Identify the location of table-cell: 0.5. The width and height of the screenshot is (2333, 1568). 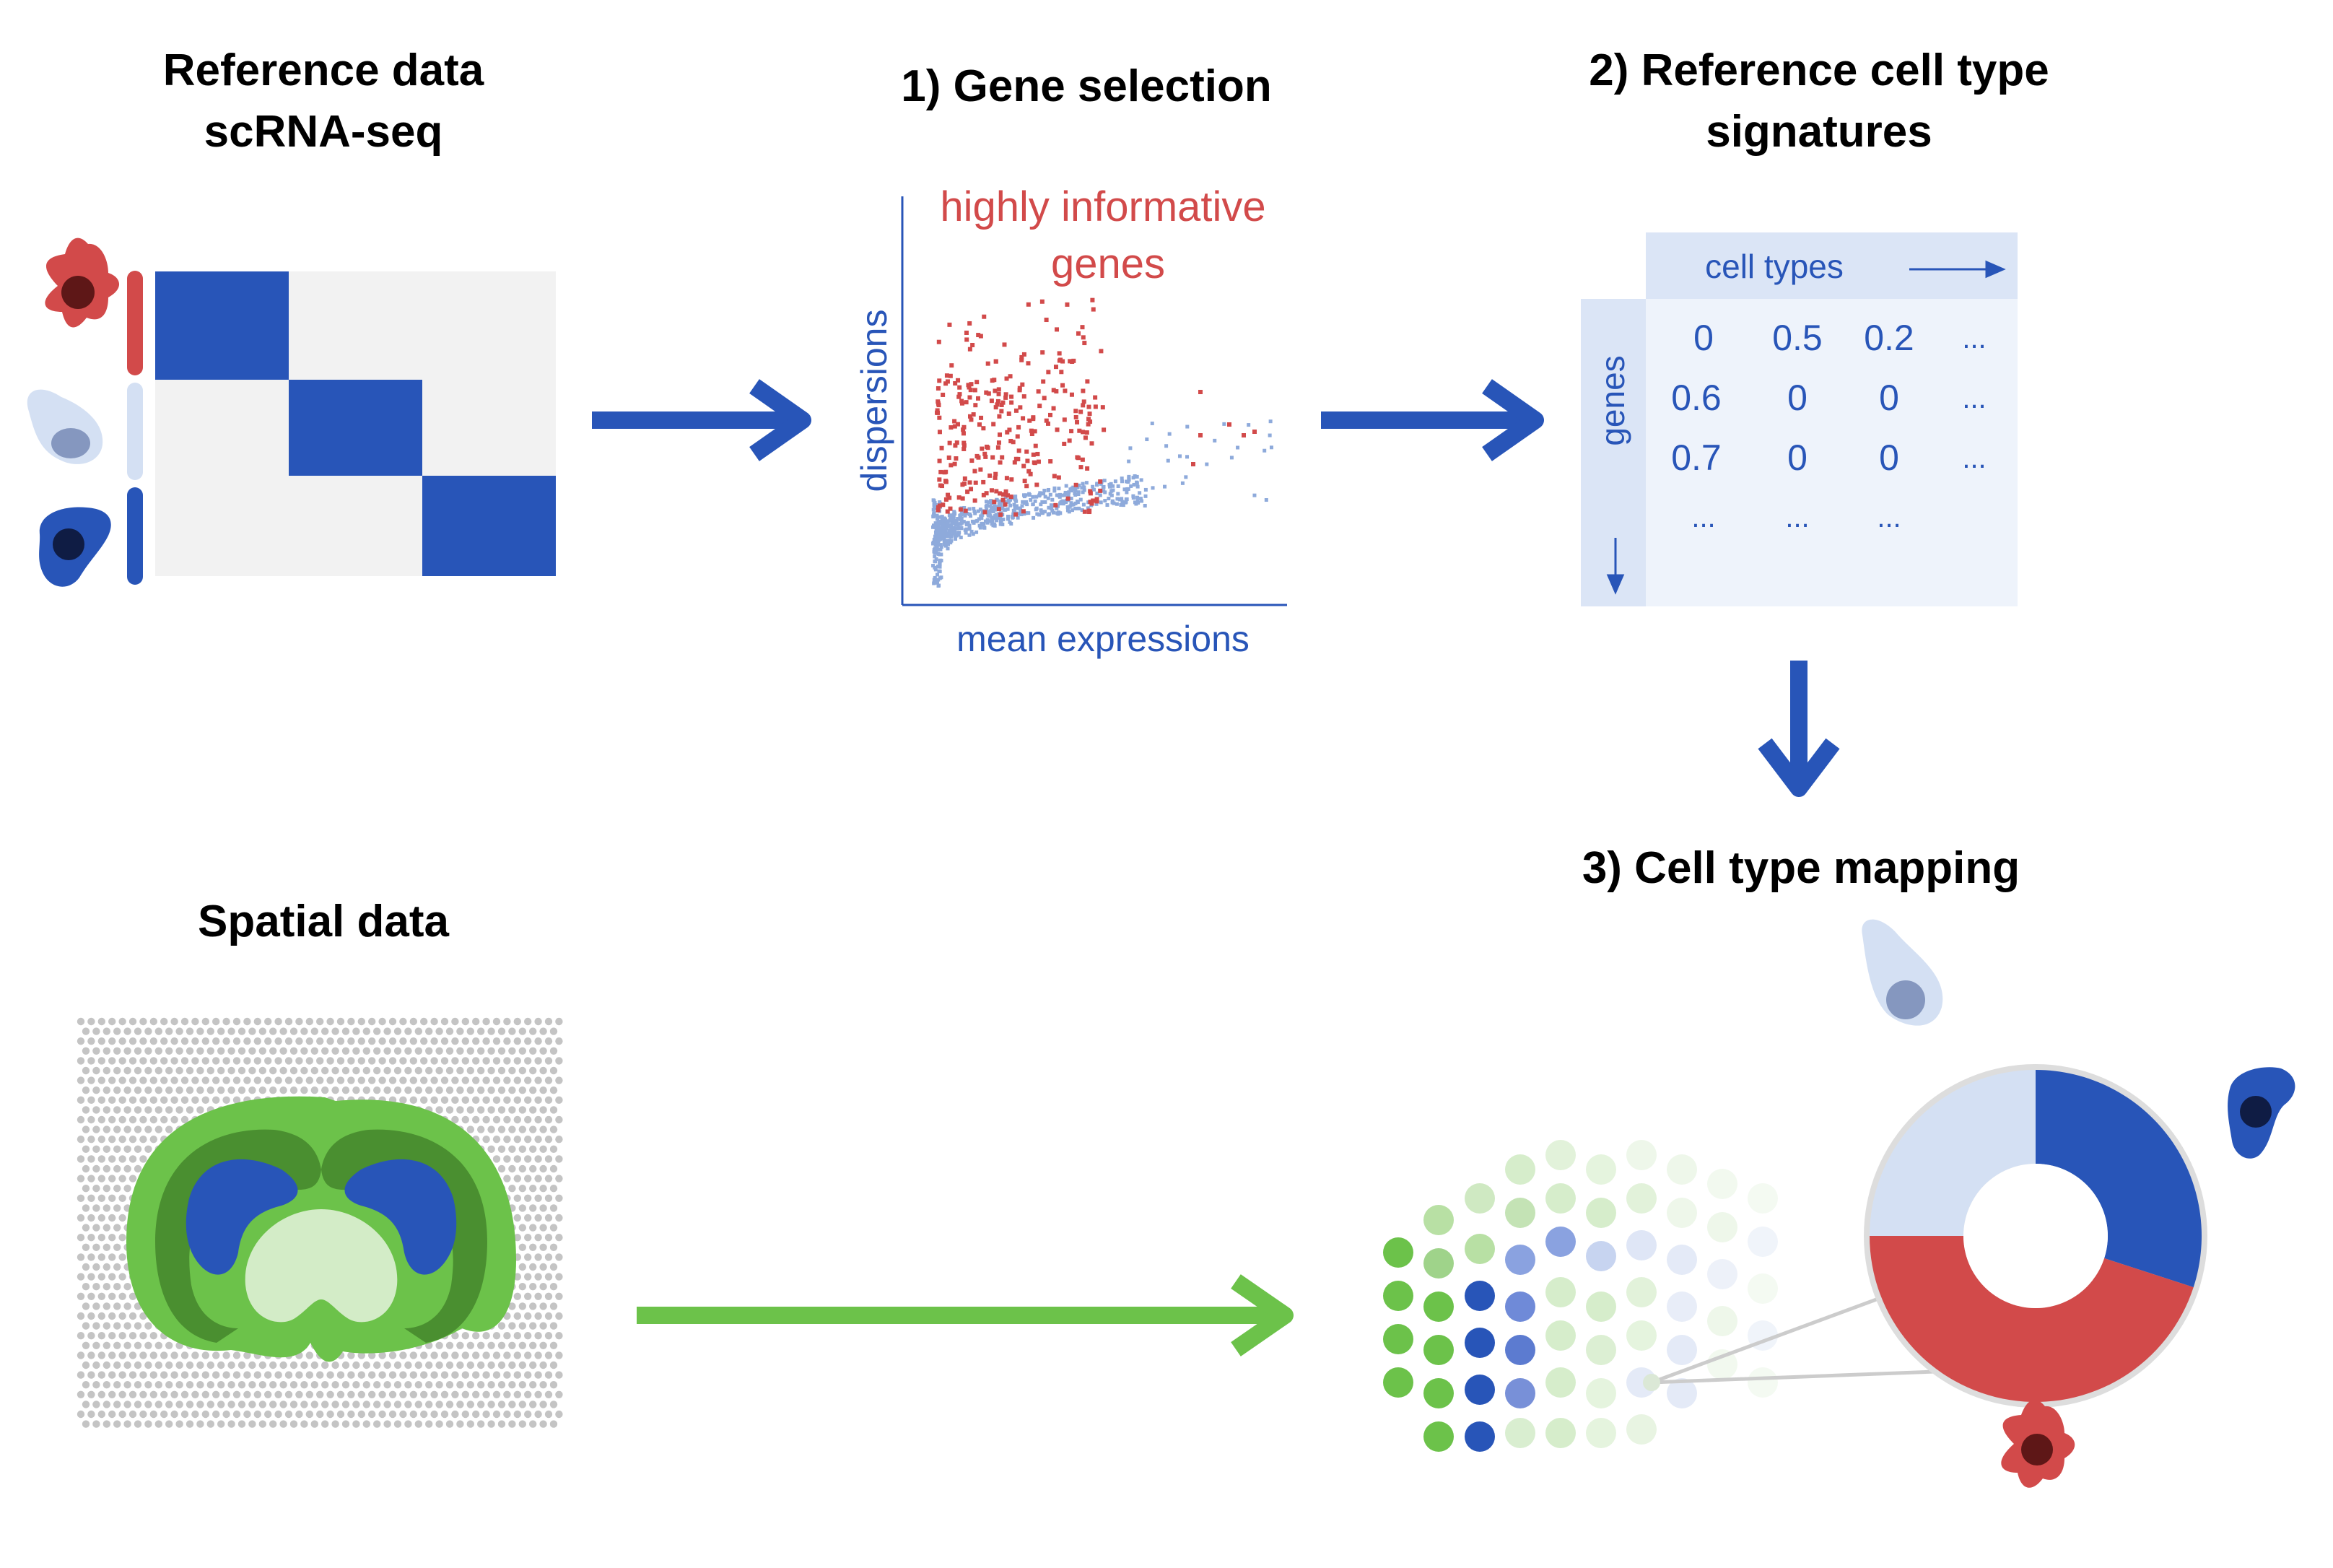
(1797, 338).